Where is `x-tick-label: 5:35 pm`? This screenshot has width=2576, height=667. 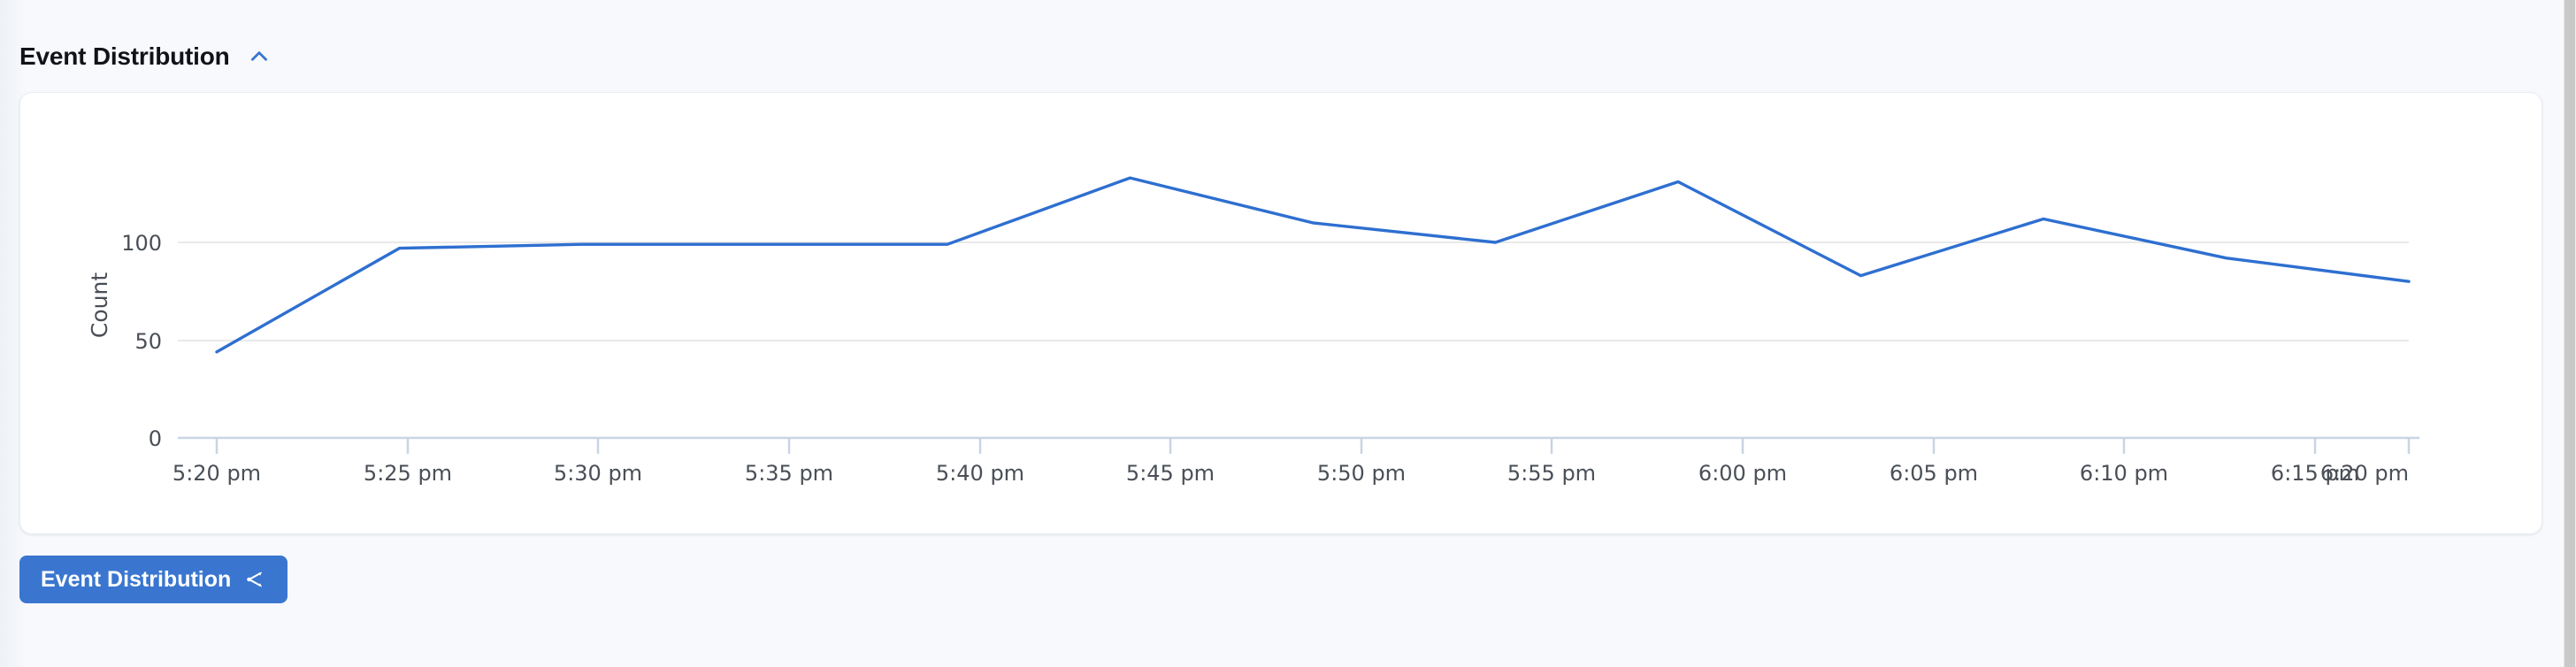 x-tick-label: 5:35 pm is located at coordinates (789, 473).